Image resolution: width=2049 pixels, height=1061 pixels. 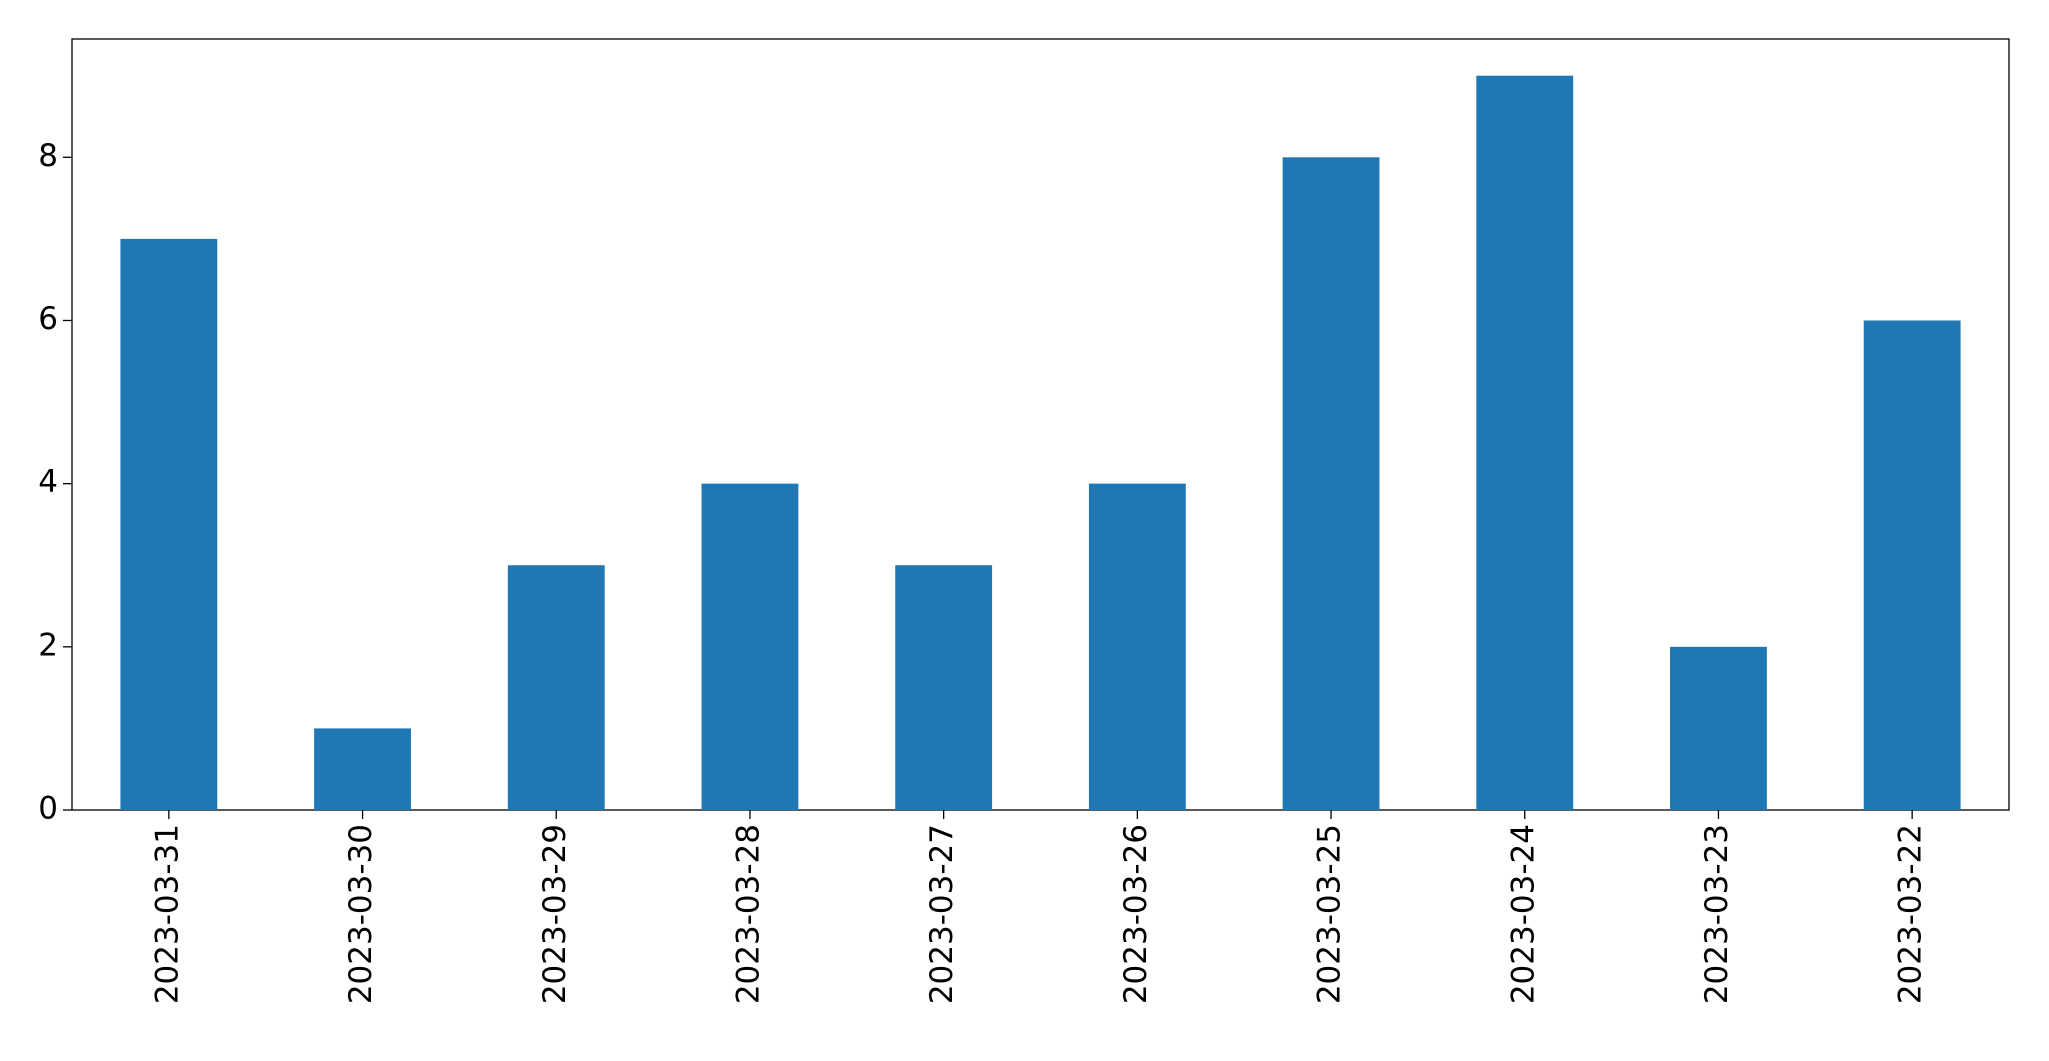 I want to click on y-tick-label: 6, so click(x=48, y=319).